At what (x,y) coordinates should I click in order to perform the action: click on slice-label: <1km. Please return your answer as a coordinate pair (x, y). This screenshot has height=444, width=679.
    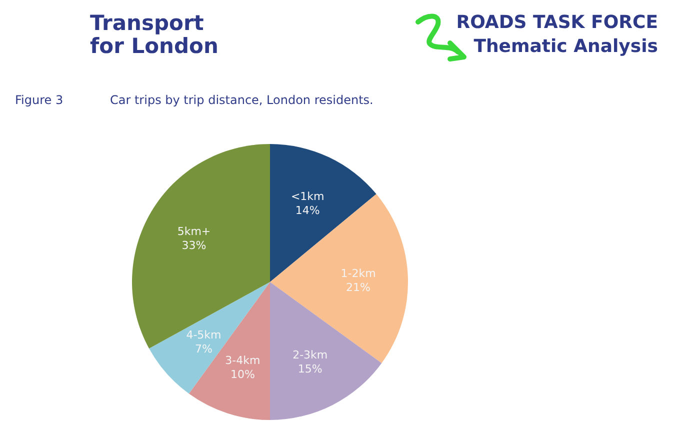
    Looking at the image, I should click on (307, 197).